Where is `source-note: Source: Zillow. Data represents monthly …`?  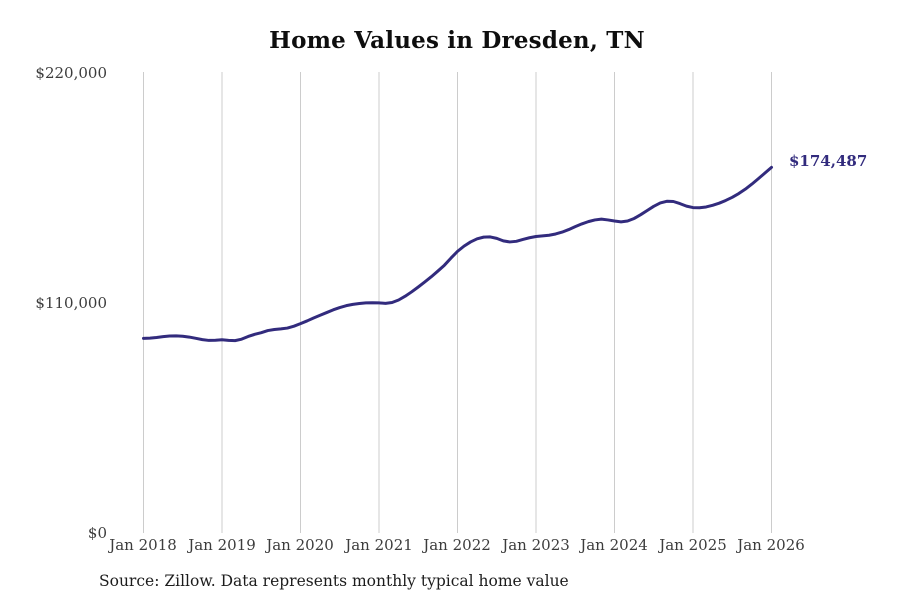 source-note: Source: Zillow. Data represents monthly … is located at coordinates (334, 581).